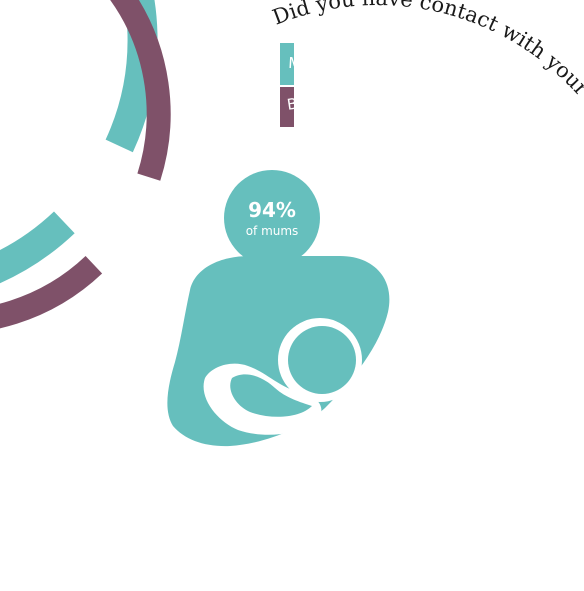 This screenshot has height=591, width=584. I want to click on baby-head, so click(322, 360).